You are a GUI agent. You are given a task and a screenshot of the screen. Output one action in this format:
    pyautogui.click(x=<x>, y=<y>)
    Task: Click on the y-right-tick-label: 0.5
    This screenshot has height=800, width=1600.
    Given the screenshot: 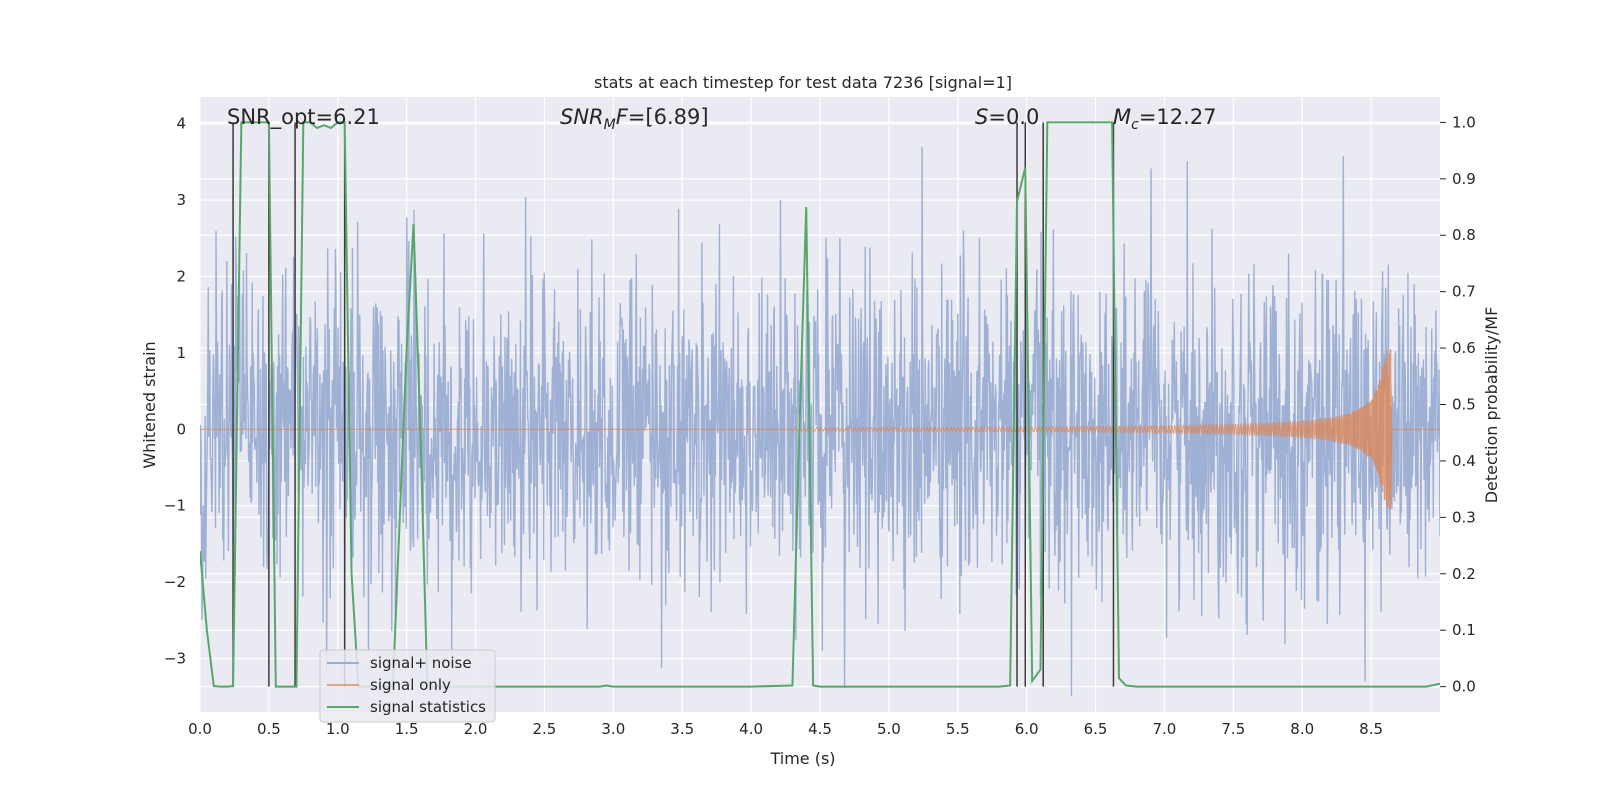 What is the action you would take?
    pyautogui.click(x=1464, y=405)
    